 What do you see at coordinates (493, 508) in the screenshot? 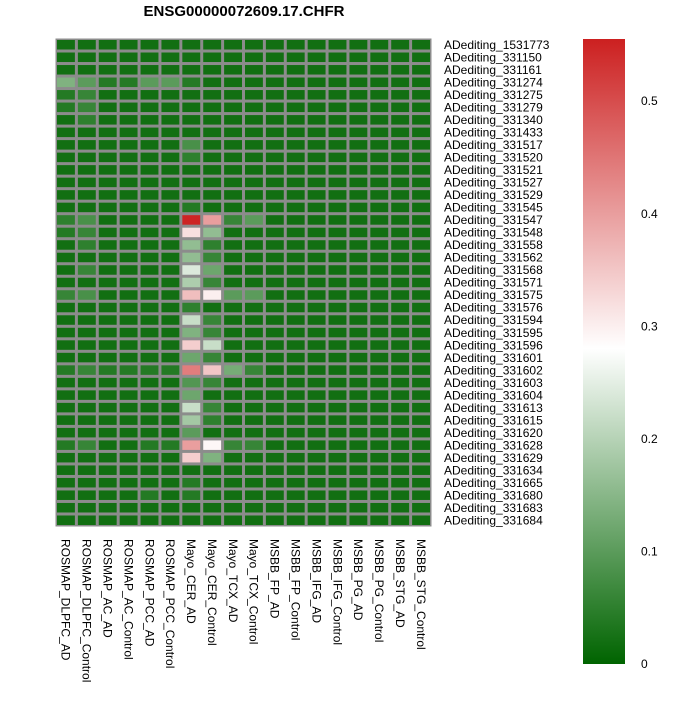
I see `row-label: ADediting_331683` at bounding box center [493, 508].